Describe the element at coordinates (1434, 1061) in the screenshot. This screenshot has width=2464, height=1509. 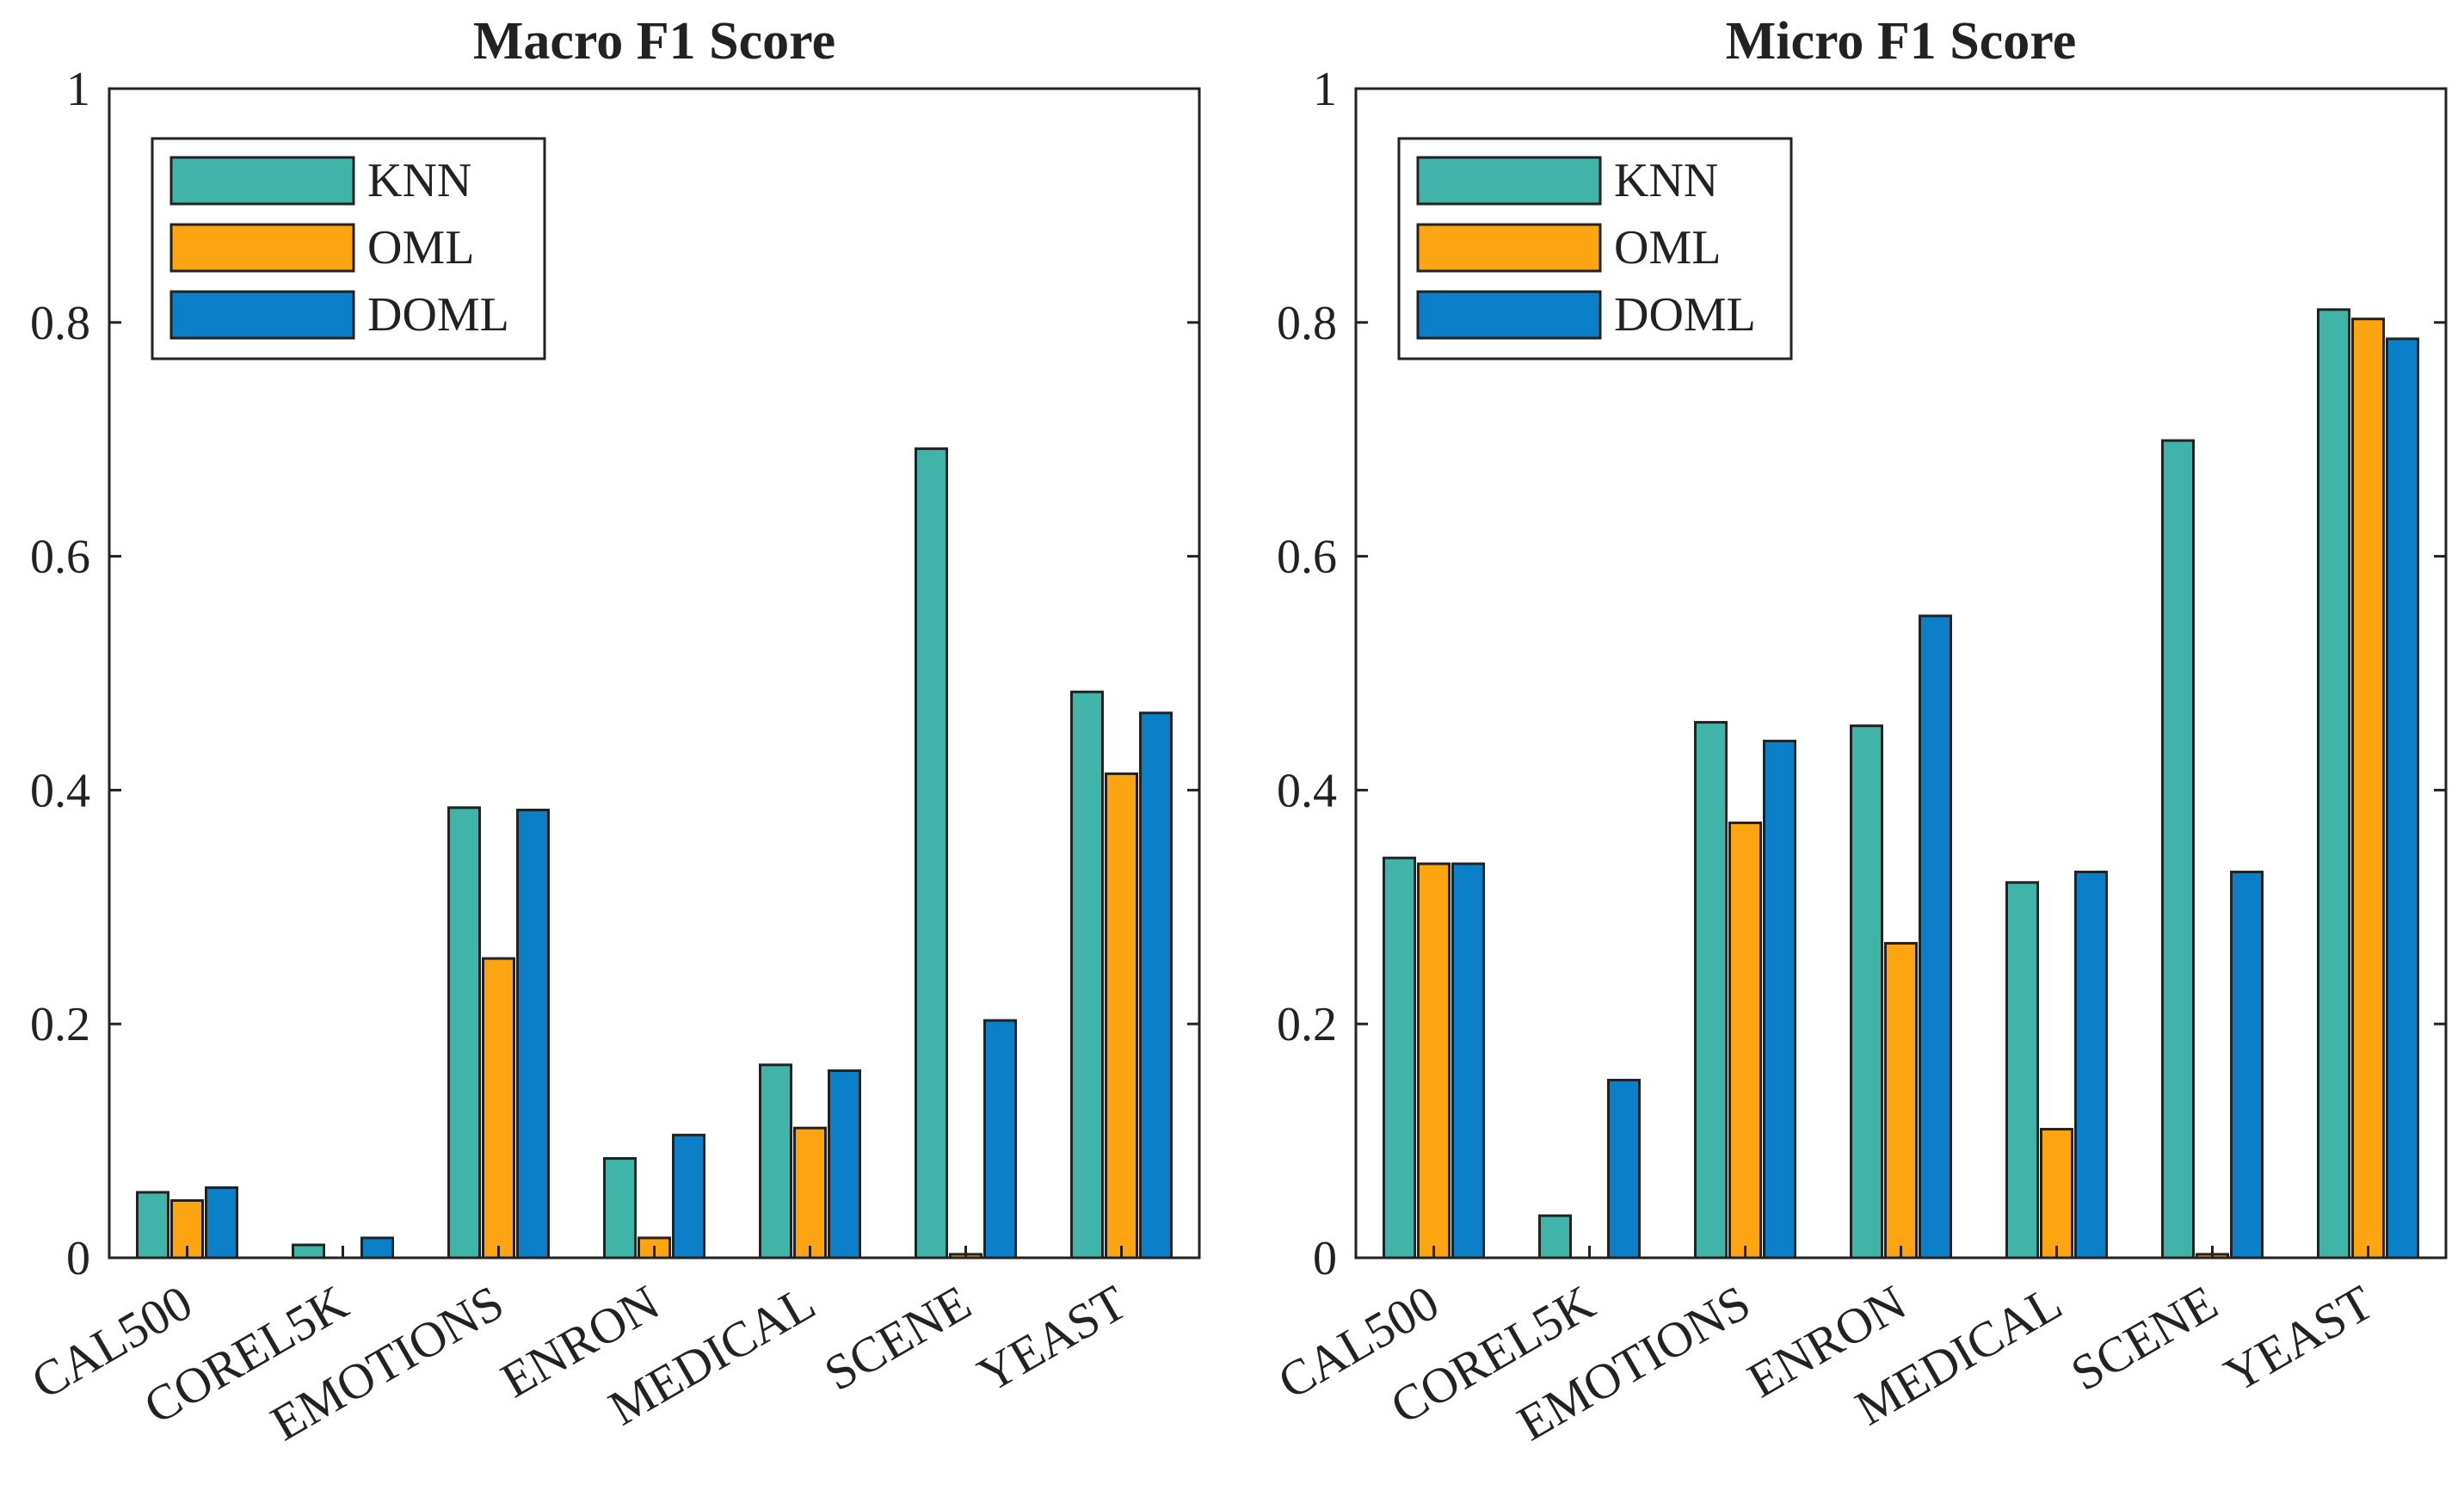
I see `bar-oml-cal500` at that location.